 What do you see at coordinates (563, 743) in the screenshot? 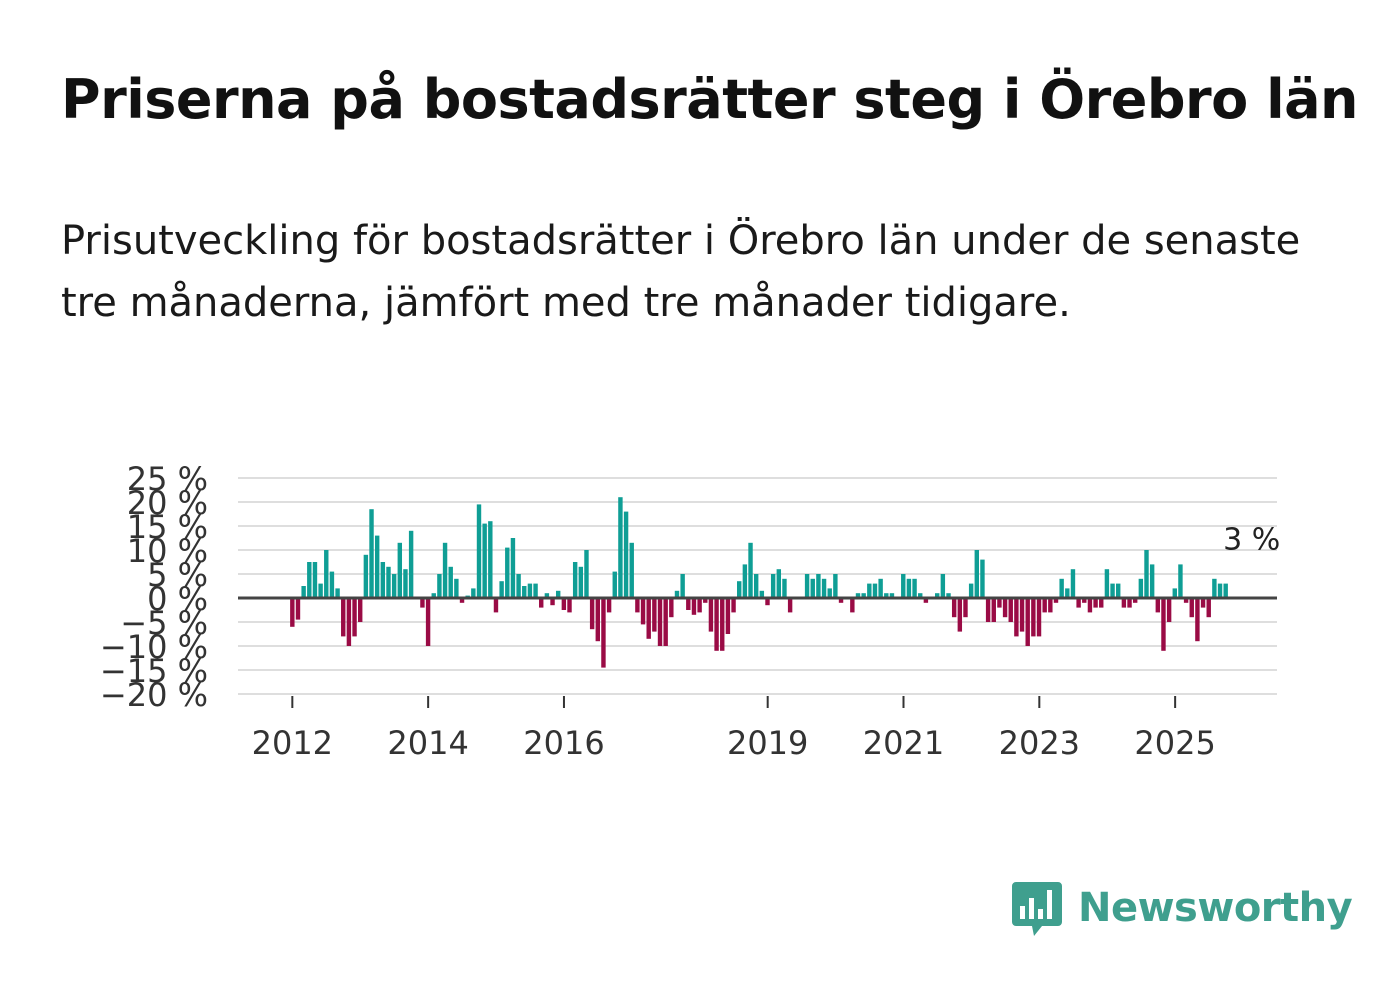
I see `x-tick-label: 2016` at bounding box center [563, 743].